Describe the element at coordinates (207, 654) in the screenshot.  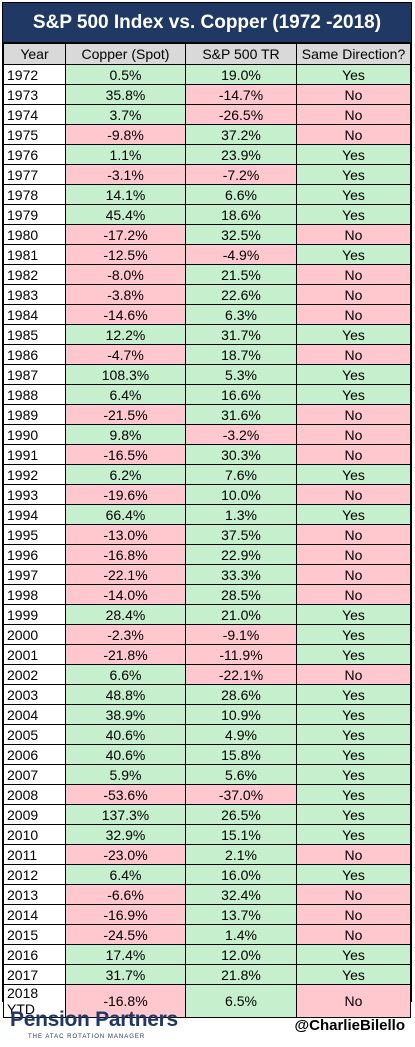
I see `table-row: 2001 -21.8% -11.9% Yes` at that location.